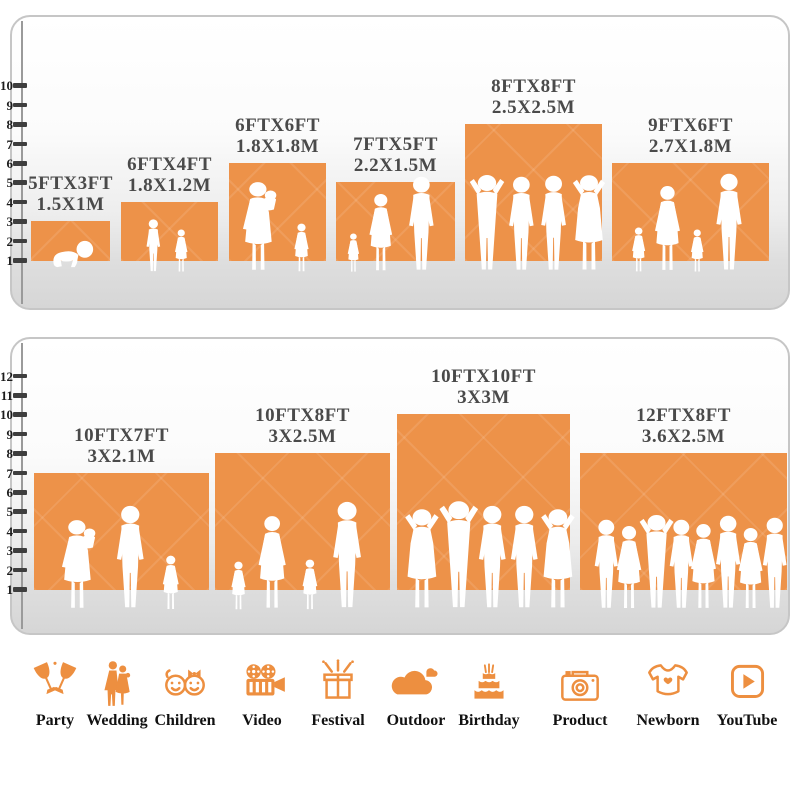  What do you see at coordinates (185, 720) in the screenshot?
I see `category-label: Children` at bounding box center [185, 720].